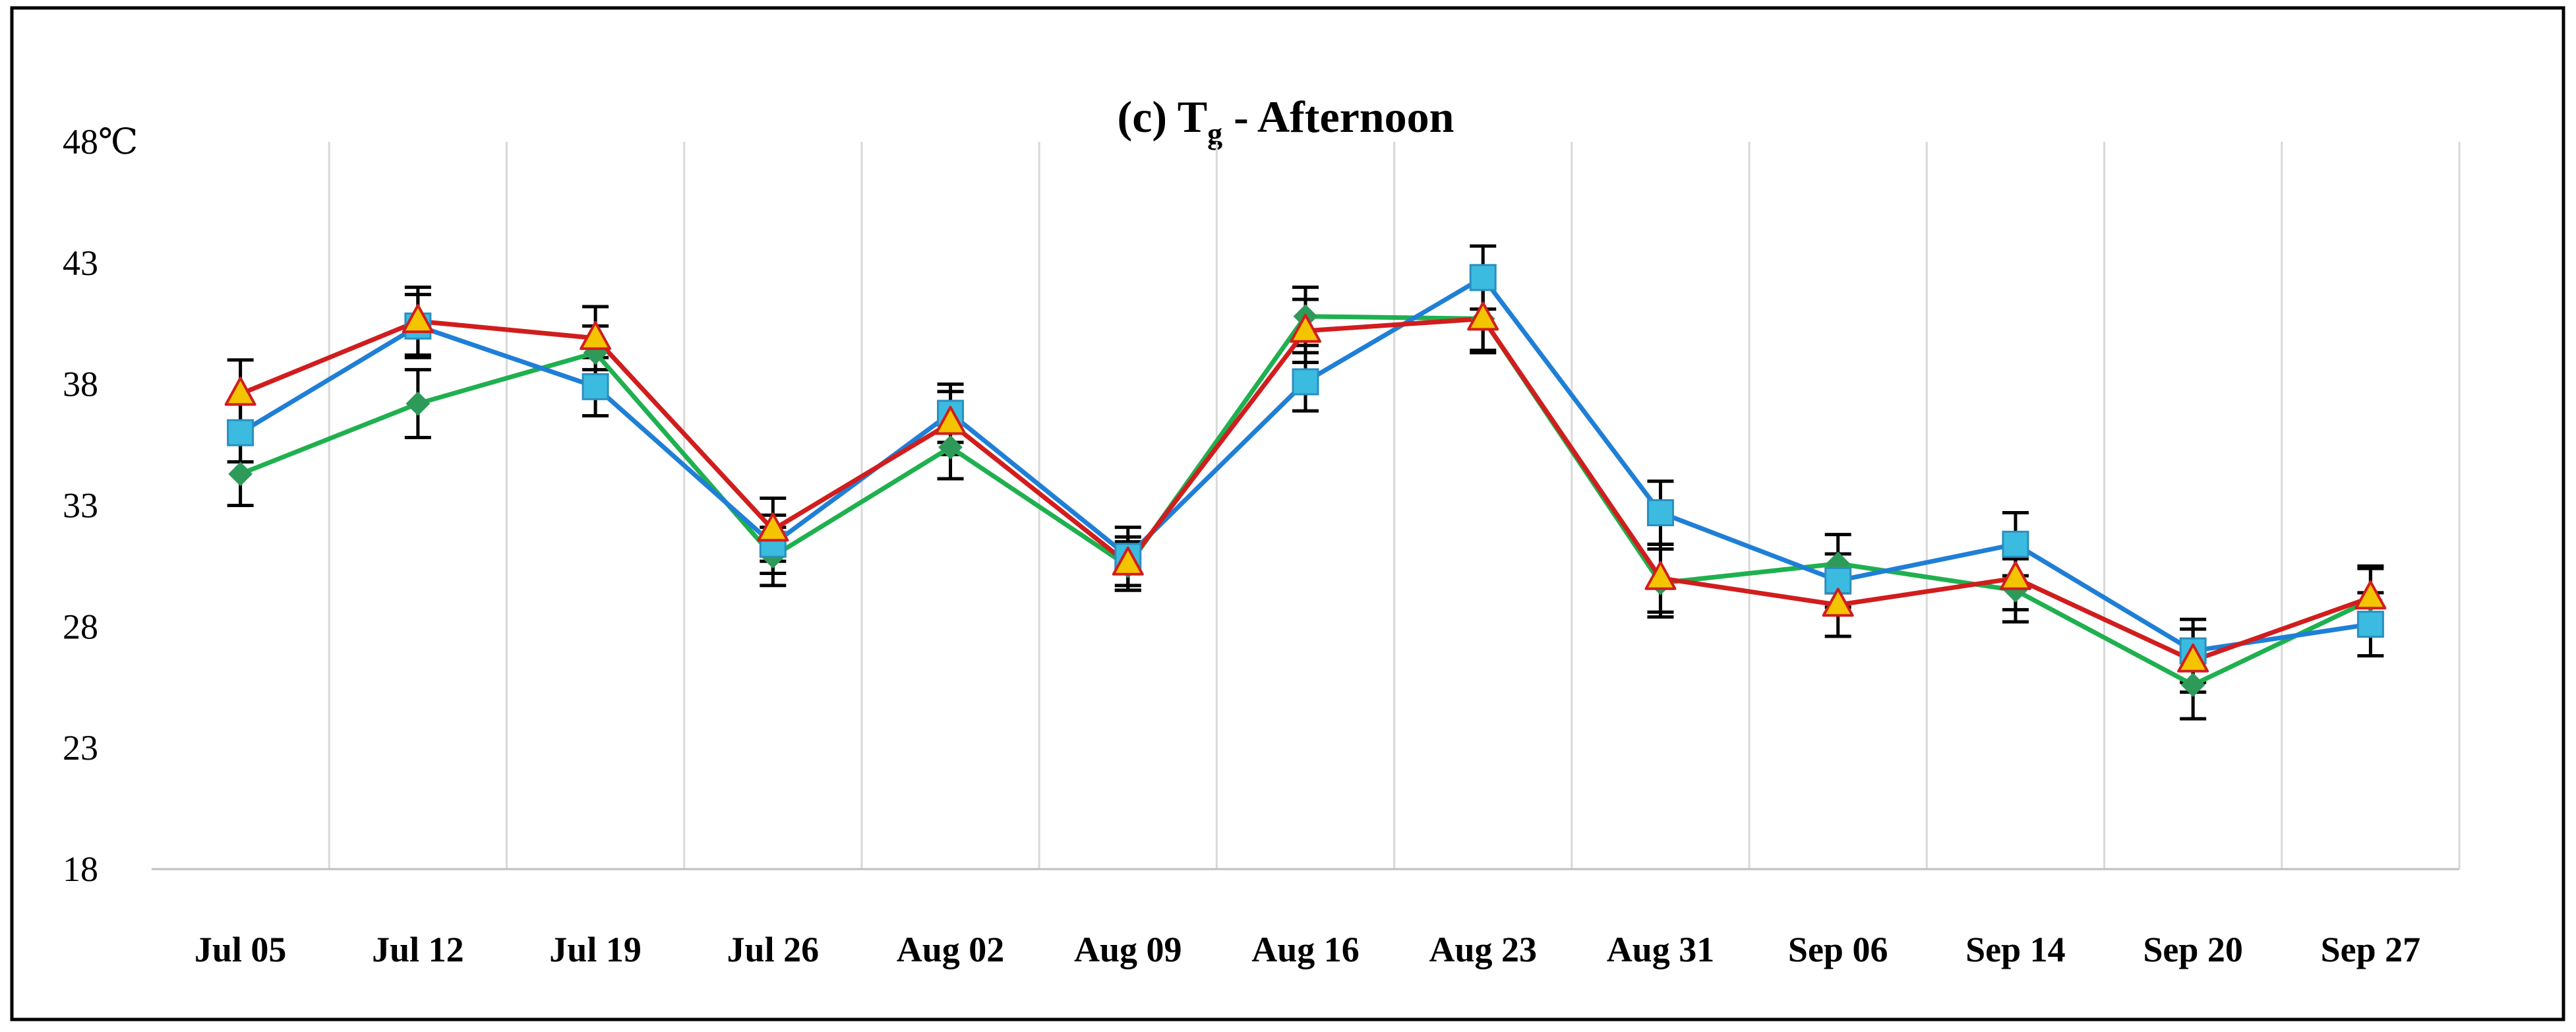 The width and height of the screenshot is (2576, 1032). Describe the element at coordinates (80, 506) in the screenshot. I see `y-tick-label: 33` at that location.